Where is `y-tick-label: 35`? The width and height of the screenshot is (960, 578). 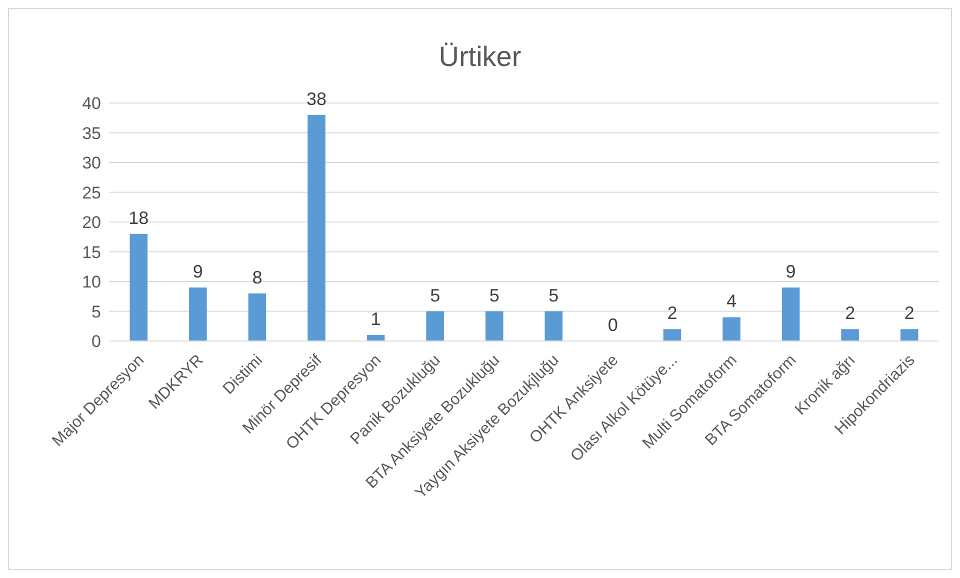
y-tick-label: 35 is located at coordinates (91, 133).